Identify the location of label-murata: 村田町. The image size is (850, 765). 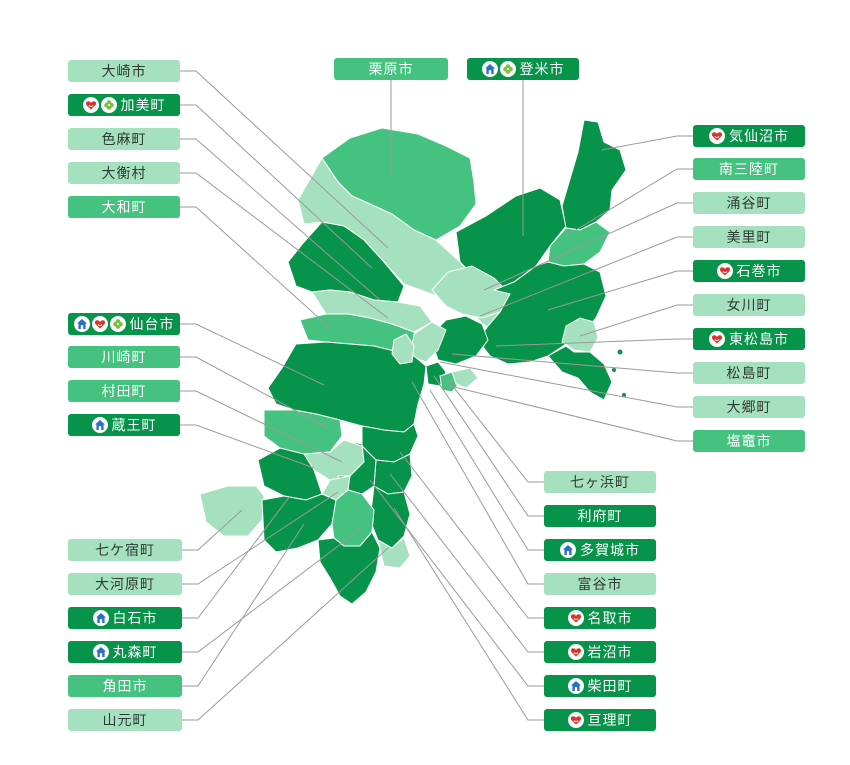
(124, 391).